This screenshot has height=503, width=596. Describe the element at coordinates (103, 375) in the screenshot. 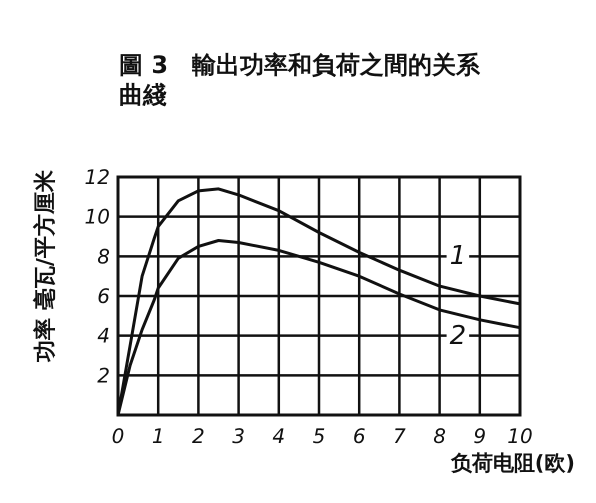

I see `y-tick-label: 2` at that location.